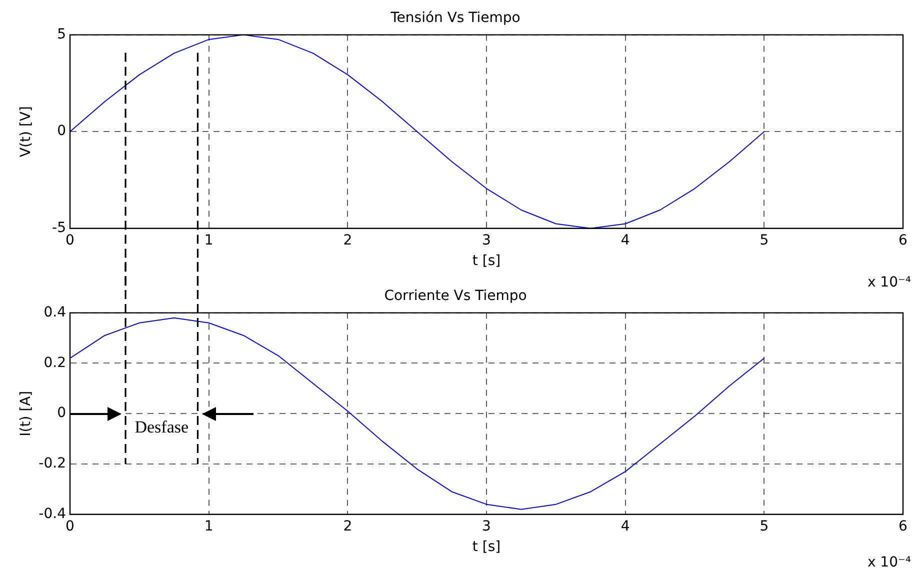  Describe the element at coordinates (52, 514) in the screenshot. I see `y-tick-label: -0.4` at that location.